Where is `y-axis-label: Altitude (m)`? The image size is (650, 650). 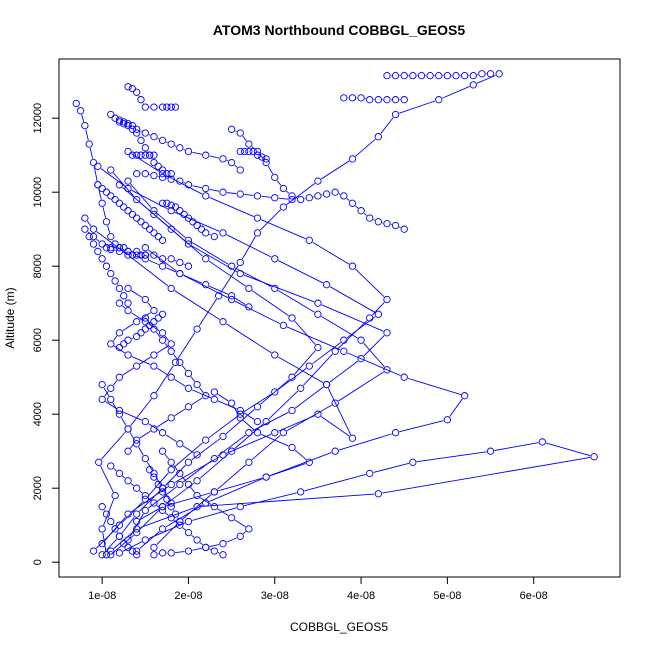
y-axis-label: Altitude (m) is located at coordinates (10, 317).